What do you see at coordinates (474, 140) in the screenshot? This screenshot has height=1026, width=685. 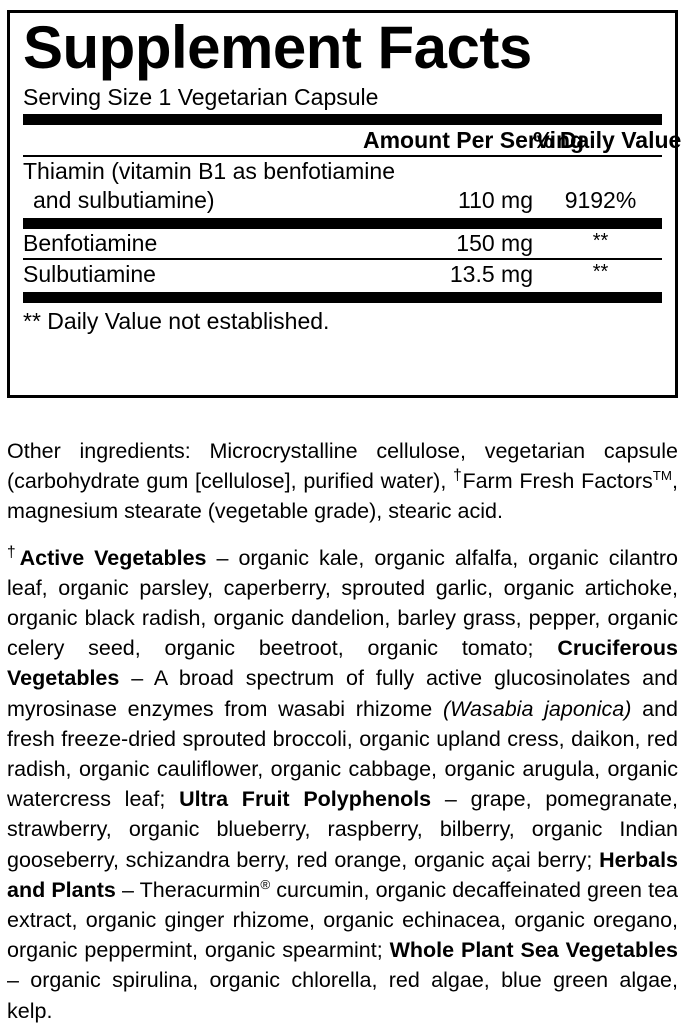 I see `header-amount-per-serving: Amount Per Serving` at bounding box center [474, 140].